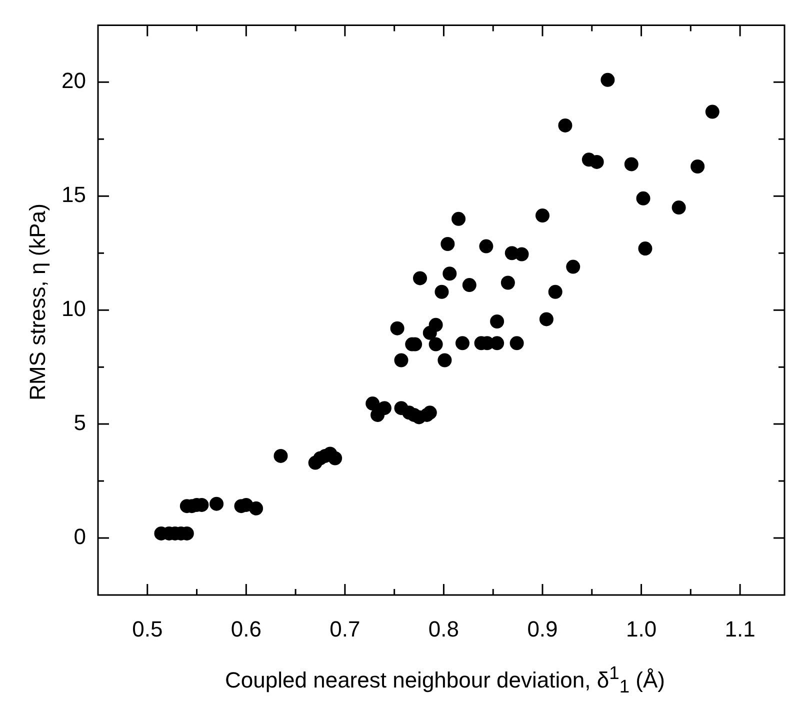  I want to click on y-tick-label: 15, so click(74, 195).